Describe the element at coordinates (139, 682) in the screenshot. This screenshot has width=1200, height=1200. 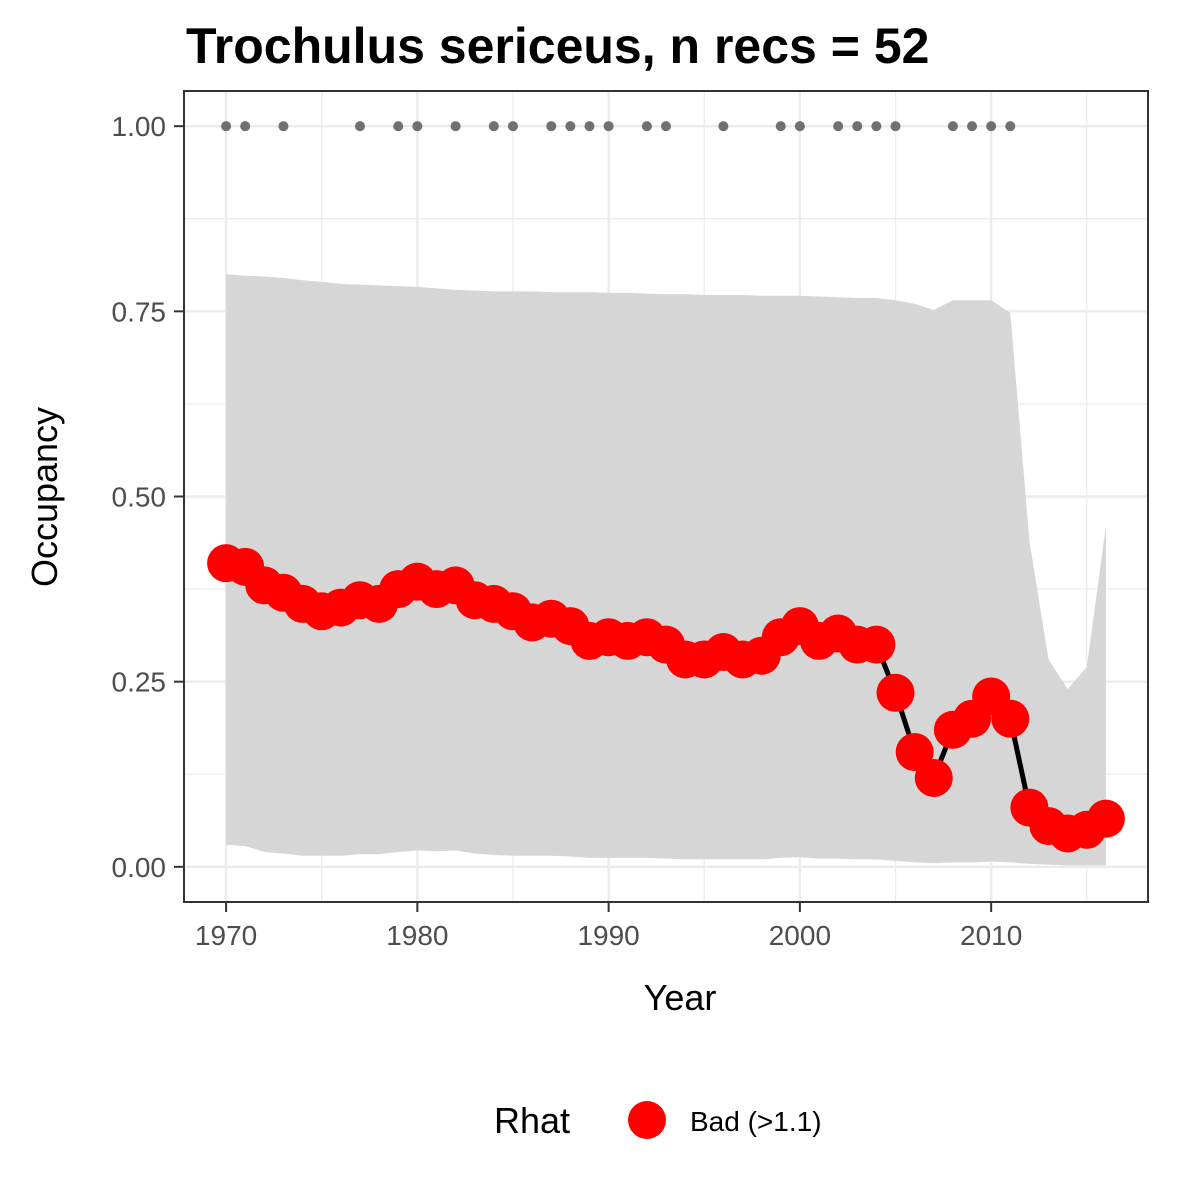
I see `y-tick-label: 0.25` at that location.